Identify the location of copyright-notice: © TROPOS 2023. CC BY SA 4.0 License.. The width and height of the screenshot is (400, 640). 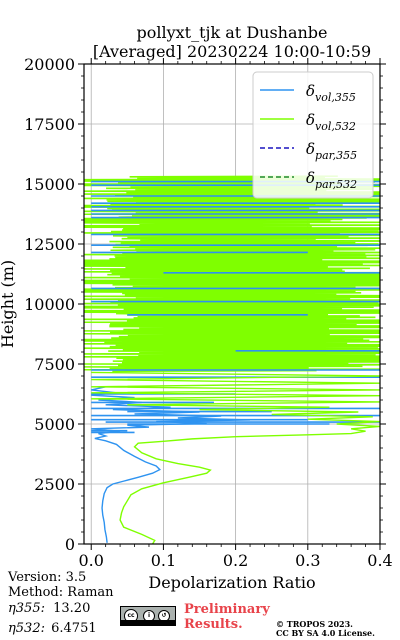
(325, 629).